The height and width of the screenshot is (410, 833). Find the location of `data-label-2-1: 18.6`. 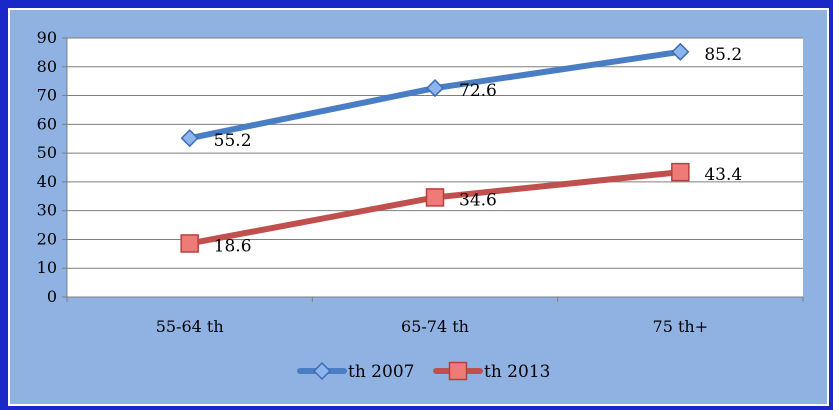

data-label-2-1: 18.6 is located at coordinates (233, 246).